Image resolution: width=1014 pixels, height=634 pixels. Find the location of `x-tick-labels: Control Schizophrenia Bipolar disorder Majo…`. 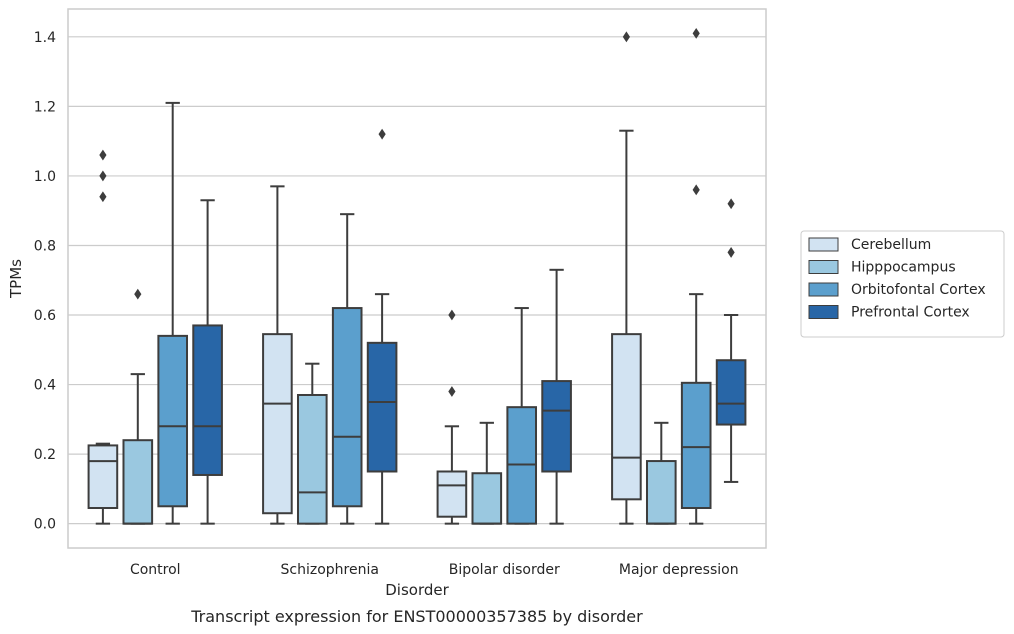

x-tick-labels: Control Schizophrenia Bipolar disorder Majo… is located at coordinates (434, 570).